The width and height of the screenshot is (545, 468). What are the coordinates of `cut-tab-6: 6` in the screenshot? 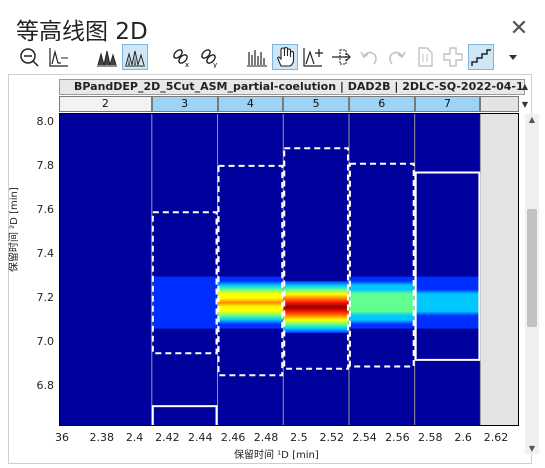 It's located at (381, 104).